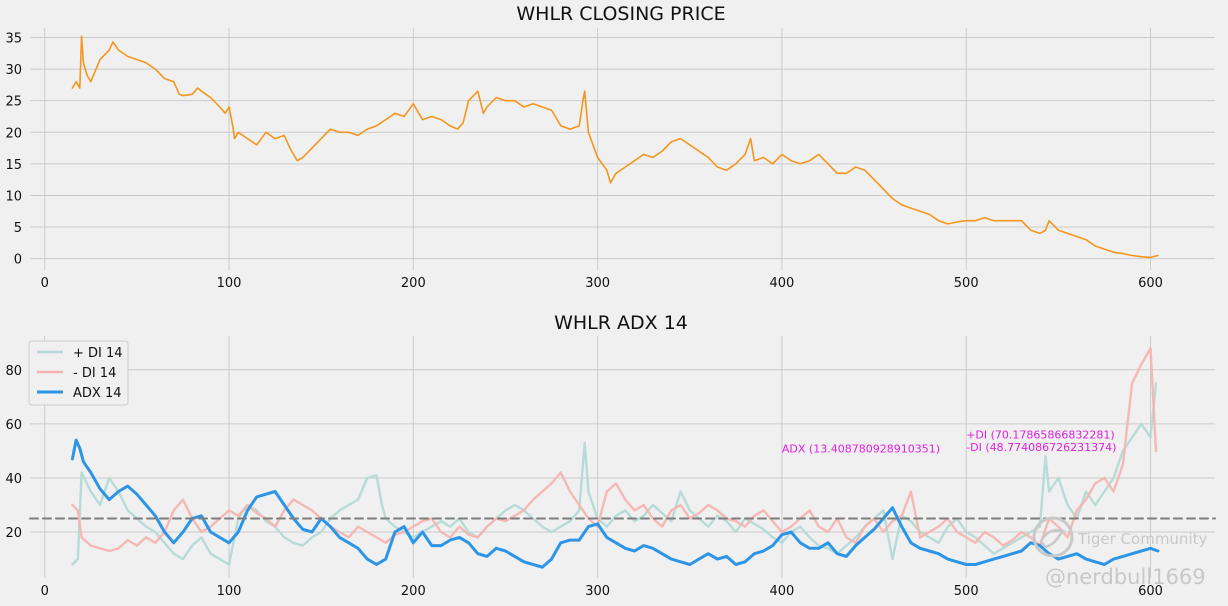 This screenshot has height=606, width=1228. What do you see at coordinates (13, 425) in the screenshot?
I see `y-tick-label: 60` at bounding box center [13, 425].